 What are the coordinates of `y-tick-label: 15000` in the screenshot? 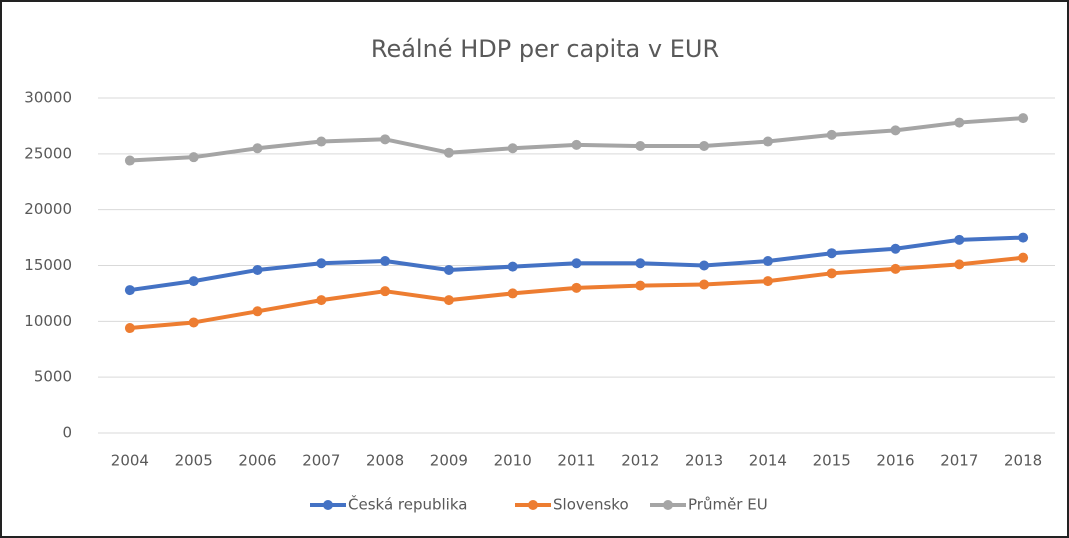 It's located at (48, 265).